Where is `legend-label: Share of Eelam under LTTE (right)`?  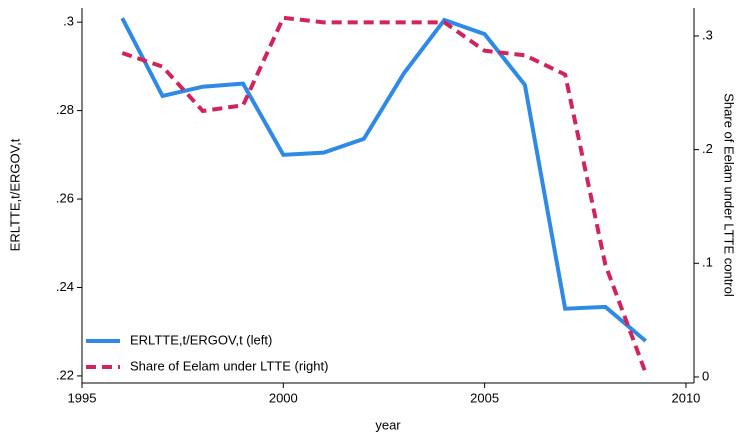 legend-label: Share of Eelam under LTTE (right) is located at coordinates (229, 365).